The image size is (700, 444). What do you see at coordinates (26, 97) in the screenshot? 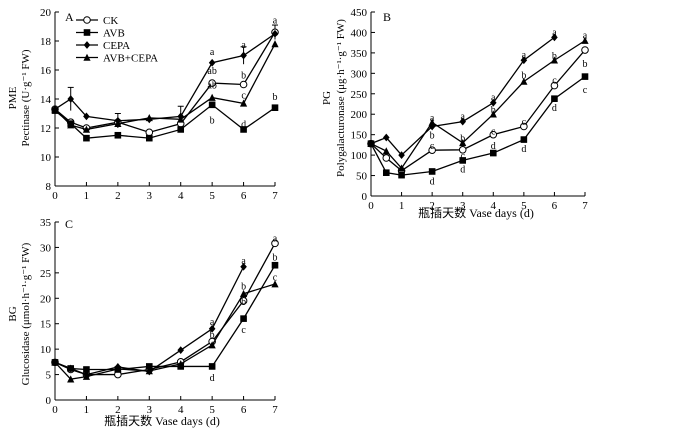
I see `panel-a-ylabel-line2: Pectinase (U·g⁻¹ FW)` at bounding box center [26, 97].